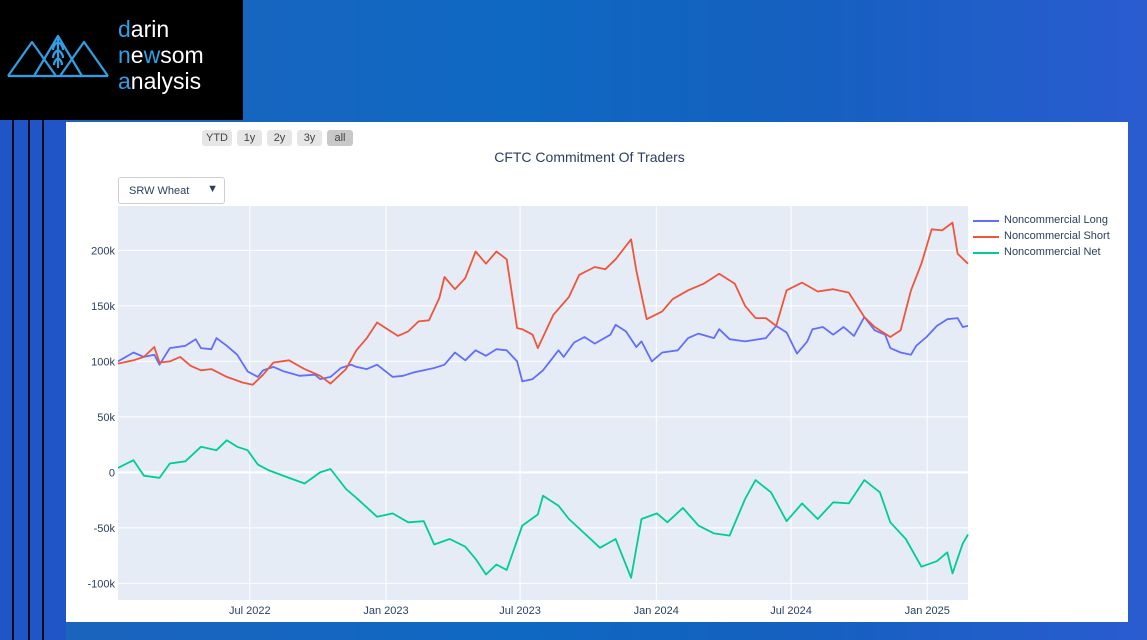 This screenshot has height=640, width=1147. Describe the element at coordinates (103, 307) in the screenshot. I see `y-tick-label: 150k` at that location.